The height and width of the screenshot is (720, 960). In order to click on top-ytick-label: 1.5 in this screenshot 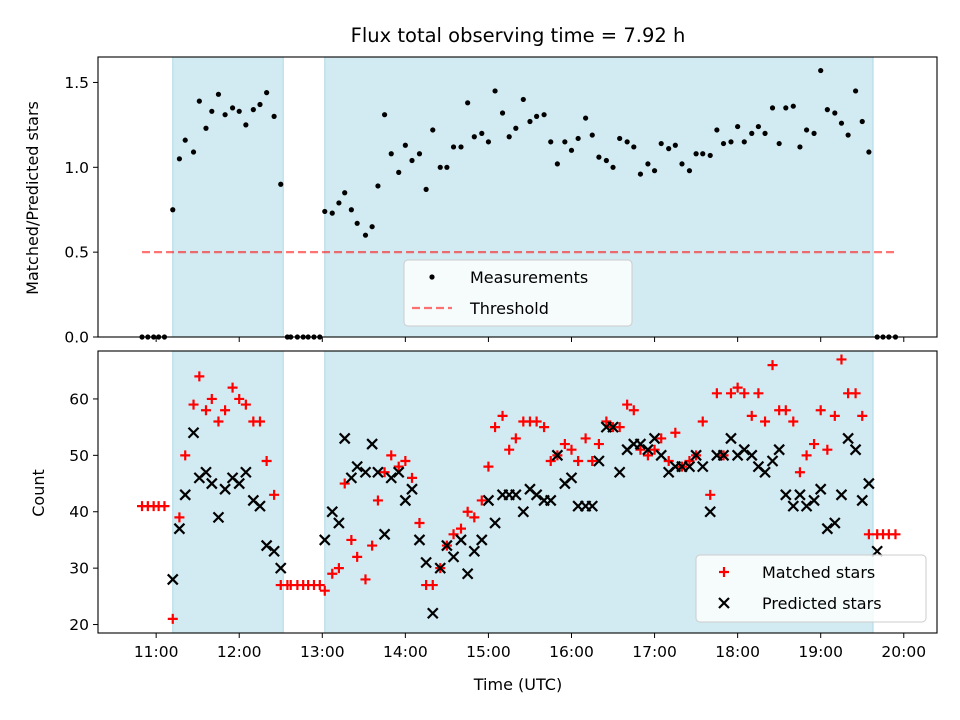, I will do `click(76, 83)`.